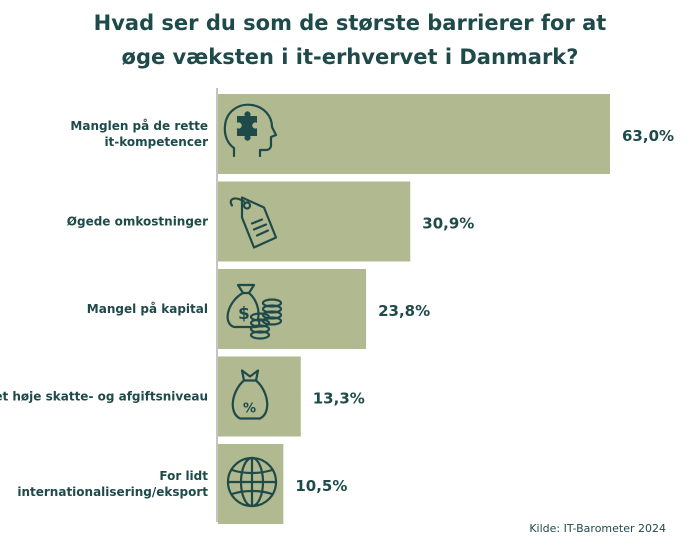  What do you see at coordinates (183, 476) in the screenshot?
I see `category-label-4-0: For lidt` at bounding box center [183, 476].